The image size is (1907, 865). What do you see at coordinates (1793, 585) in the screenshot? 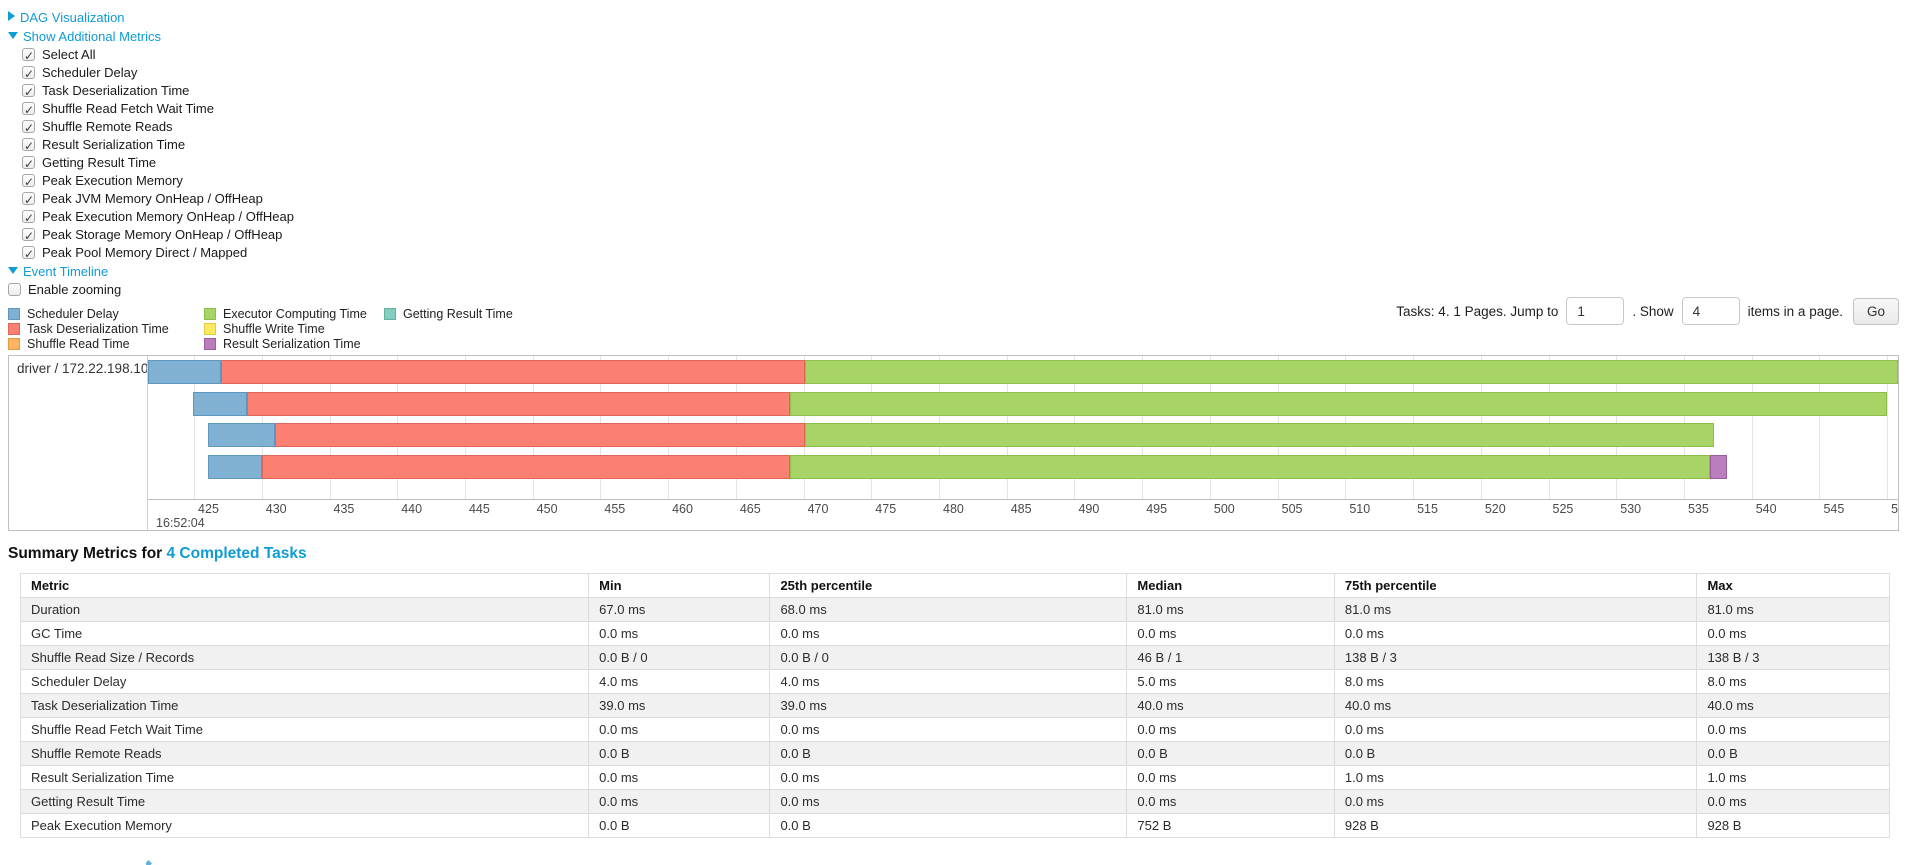
I see `summary-column-header: Max` at bounding box center [1793, 585].